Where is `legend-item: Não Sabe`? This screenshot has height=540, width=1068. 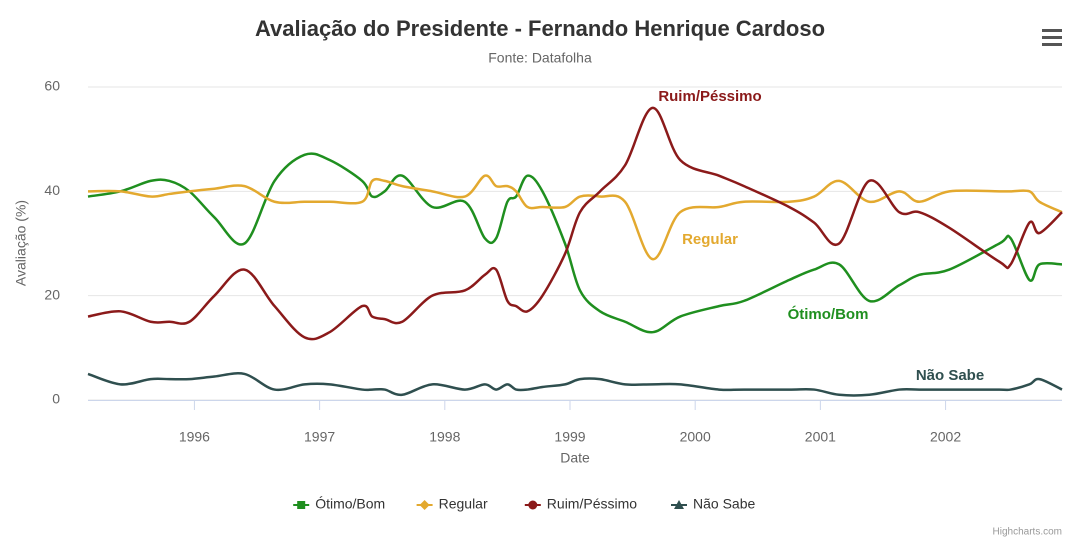 legend-item: Não Sabe is located at coordinates (713, 504).